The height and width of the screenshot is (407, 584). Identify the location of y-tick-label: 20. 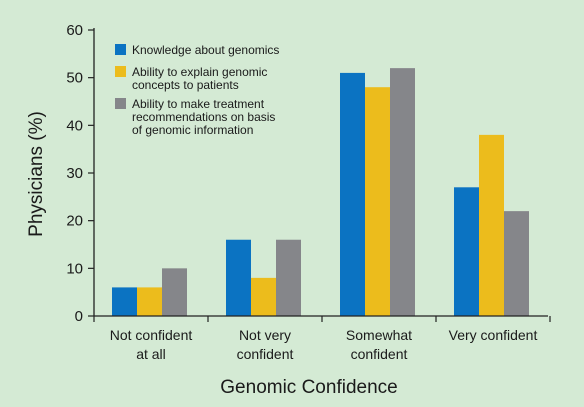
(74, 221).